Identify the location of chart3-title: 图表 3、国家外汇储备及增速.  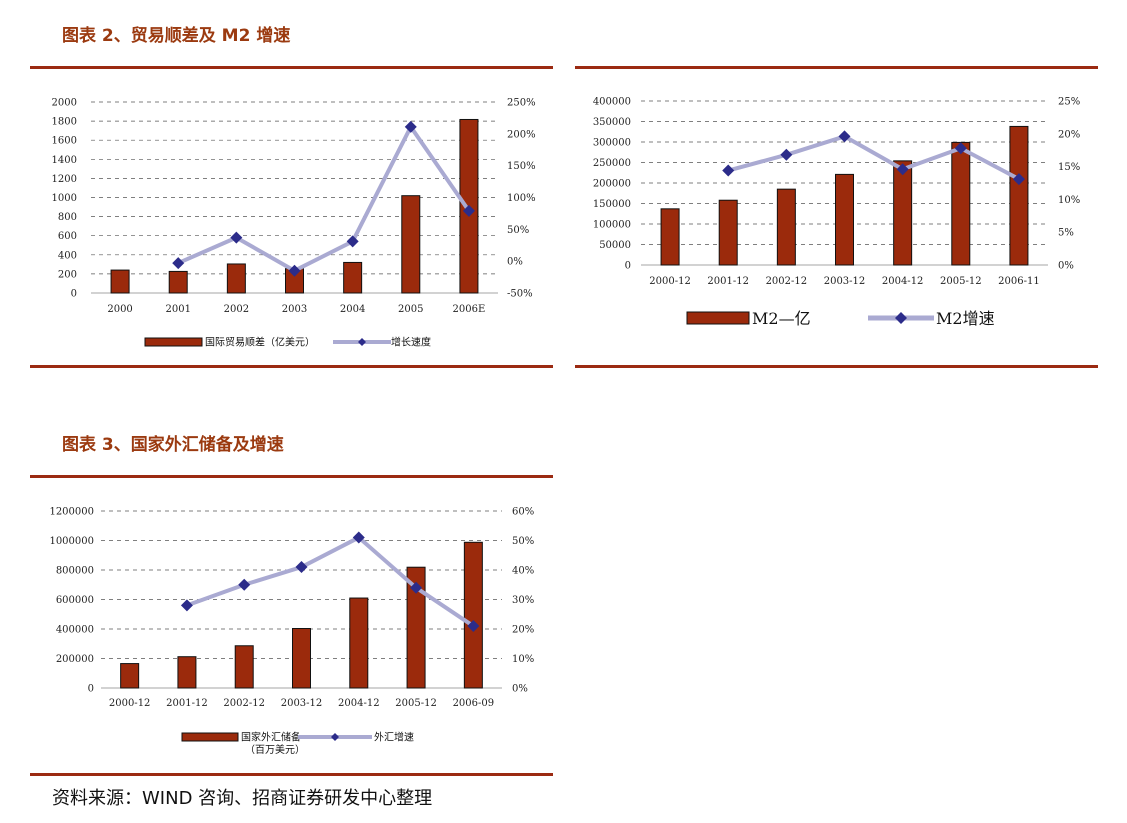
(173, 445).